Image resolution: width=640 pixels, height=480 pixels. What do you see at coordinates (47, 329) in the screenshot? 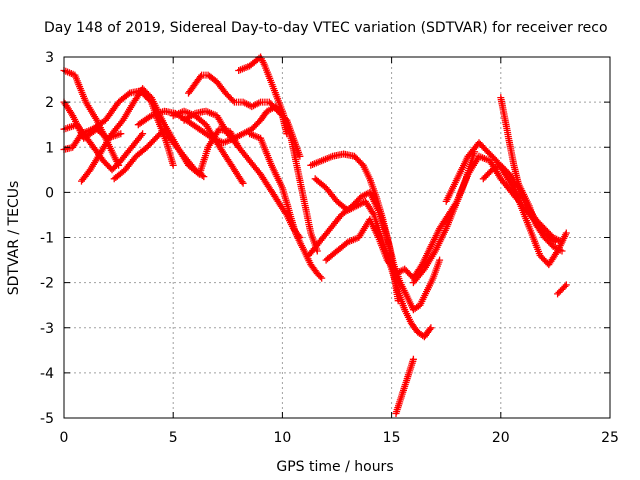
I see `y-tick-label: -3` at bounding box center [47, 329].